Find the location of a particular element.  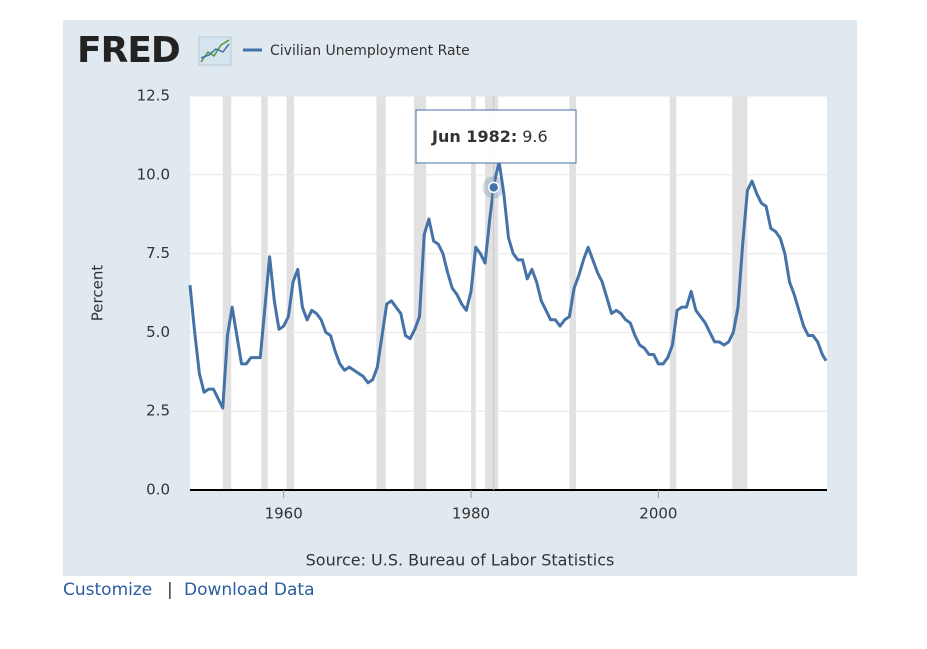

tooltip: Jun 1982: 9.6 is located at coordinates (496, 136).